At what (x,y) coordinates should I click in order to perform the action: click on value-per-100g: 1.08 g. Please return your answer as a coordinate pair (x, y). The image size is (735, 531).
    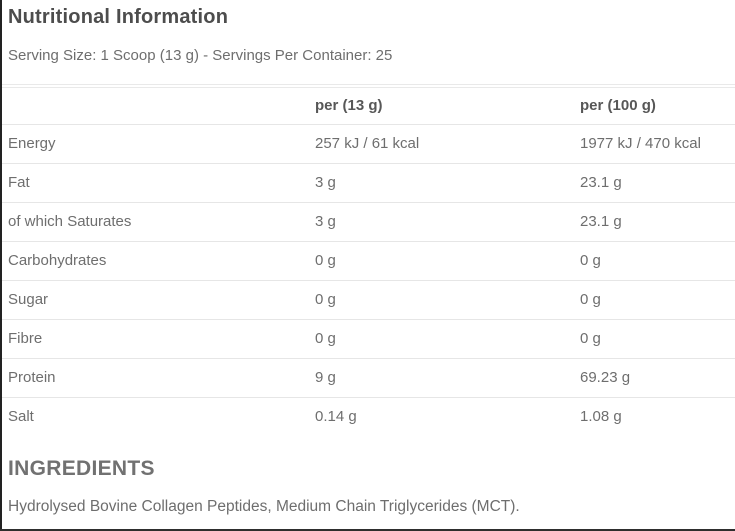
    Looking at the image, I should click on (601, 416).